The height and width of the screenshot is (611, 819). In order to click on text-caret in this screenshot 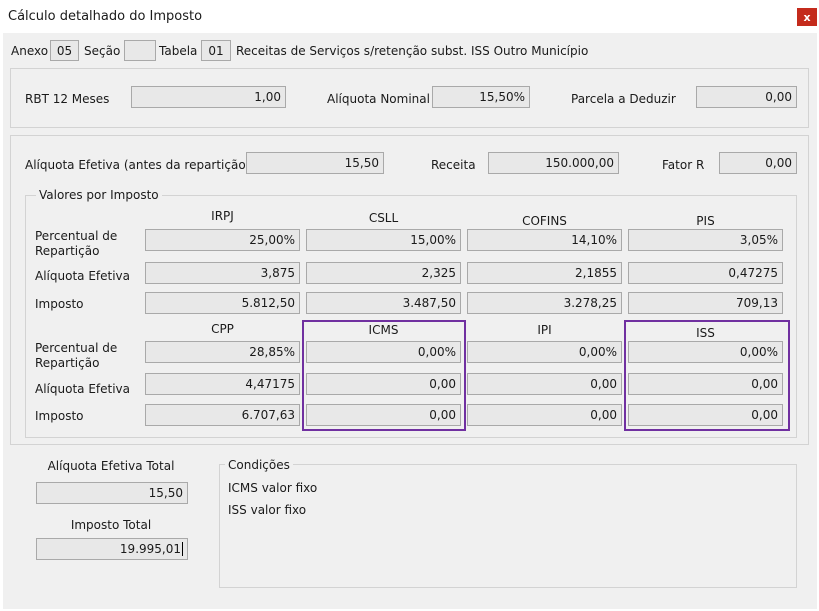, I will do `click(182, 549)`.